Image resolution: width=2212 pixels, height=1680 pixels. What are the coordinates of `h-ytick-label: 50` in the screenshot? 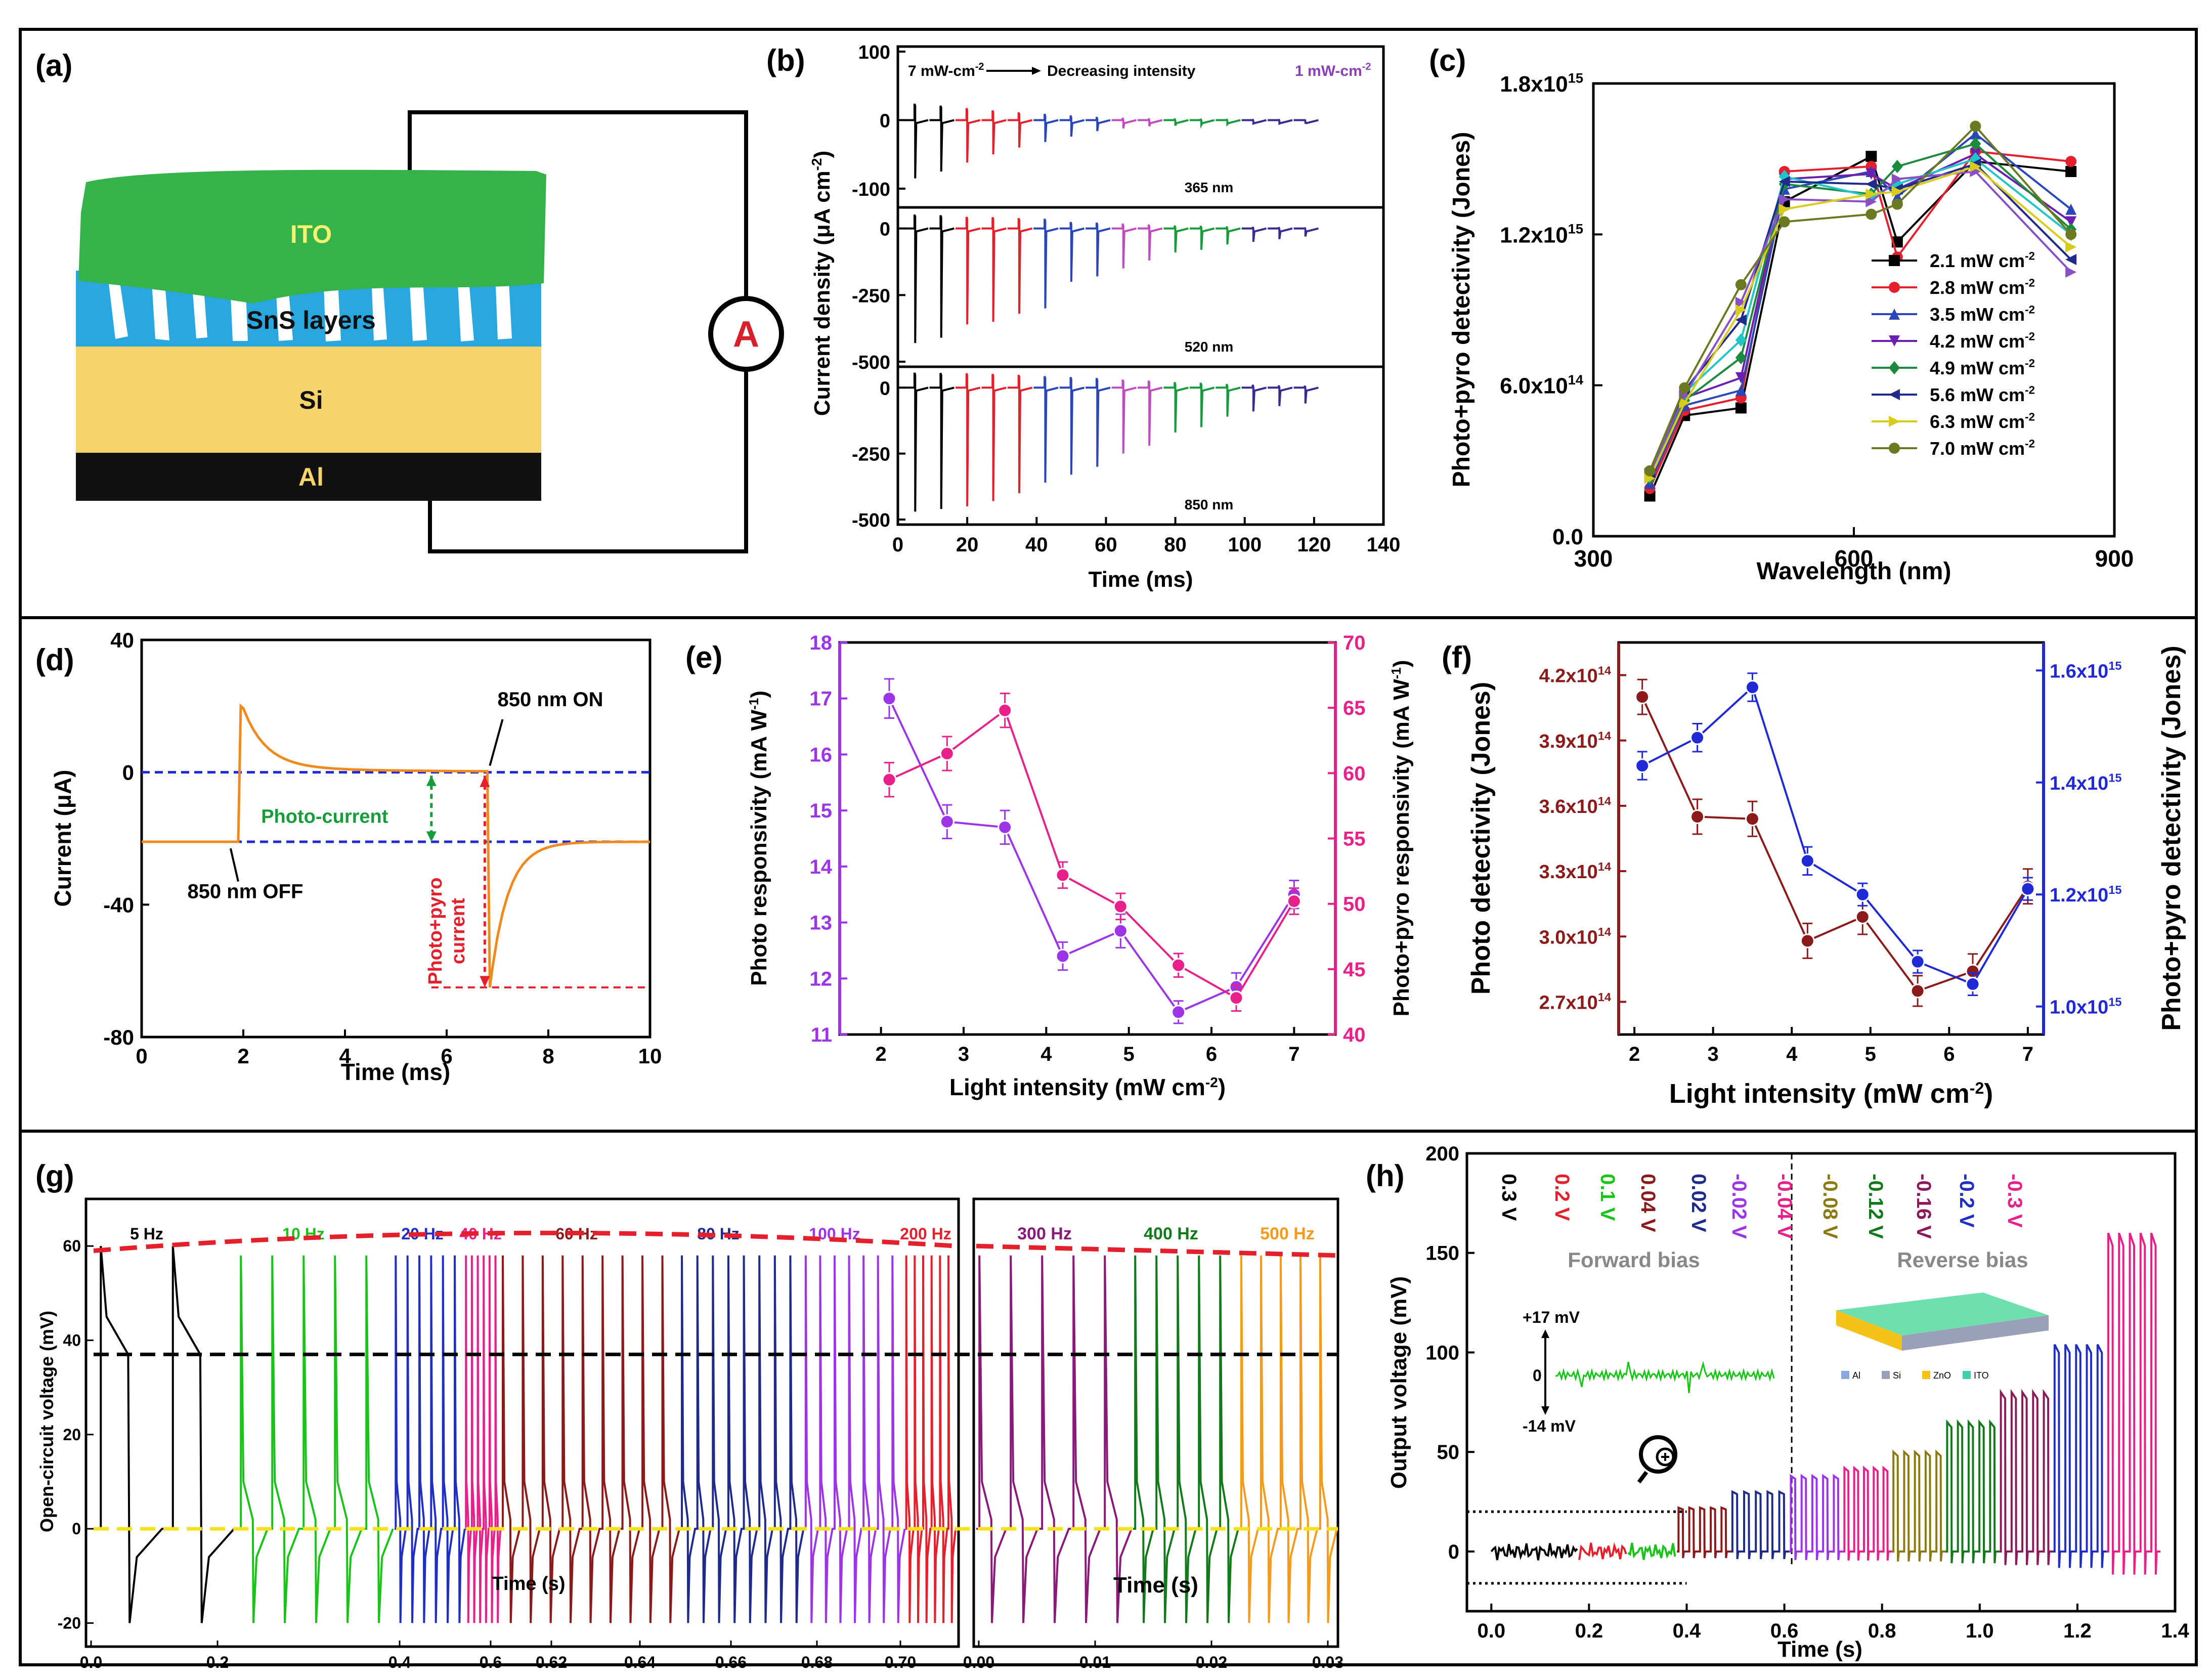 It's located at (1448, 1452).